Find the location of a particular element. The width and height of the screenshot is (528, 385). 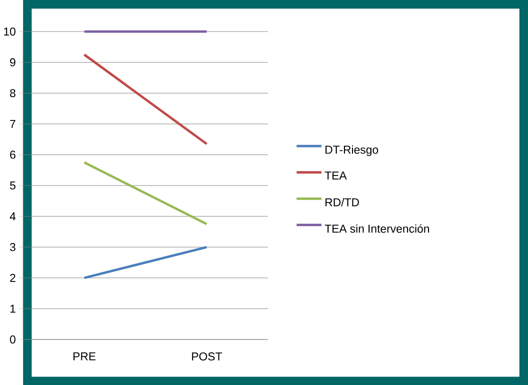

y-tick-label: 1 is located at coordinates (13, 308).